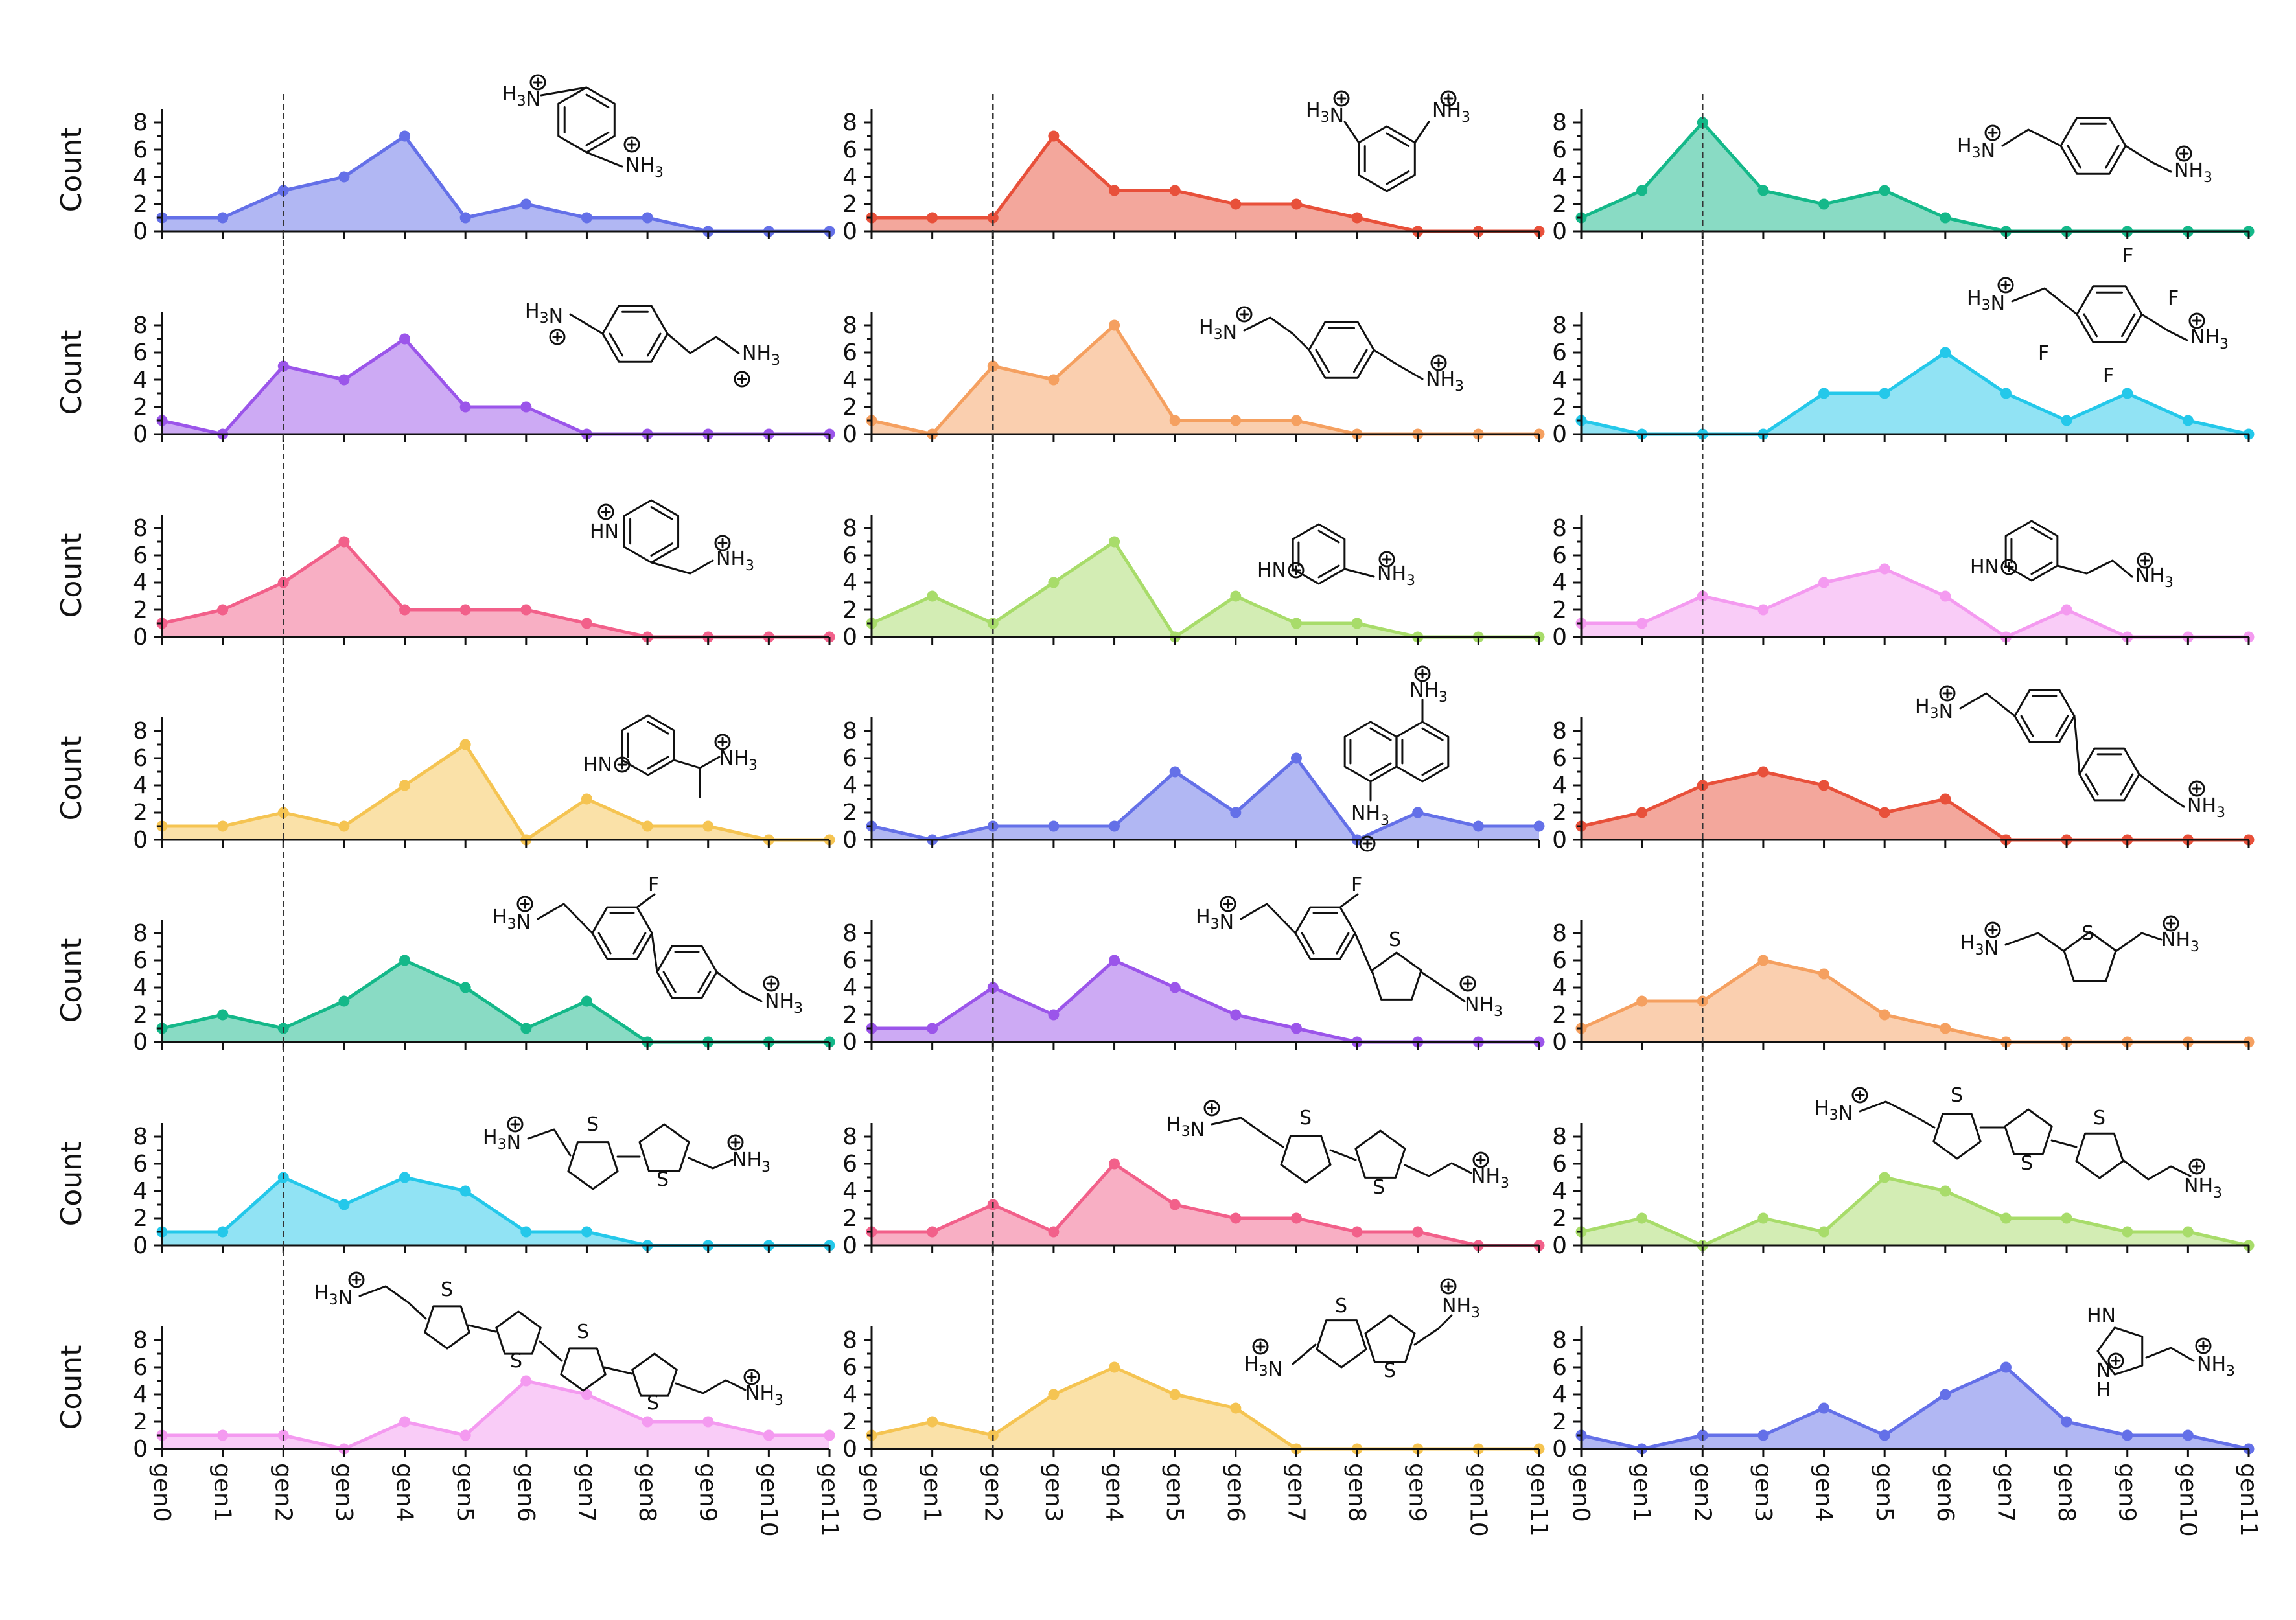 The height and width of the screenshot is (1620, 2296). What do you see at coordinates (2079, 949) in the screenshot?
I see `molecule-structure: H3N S NH3` at bounding box center [2079, 949].